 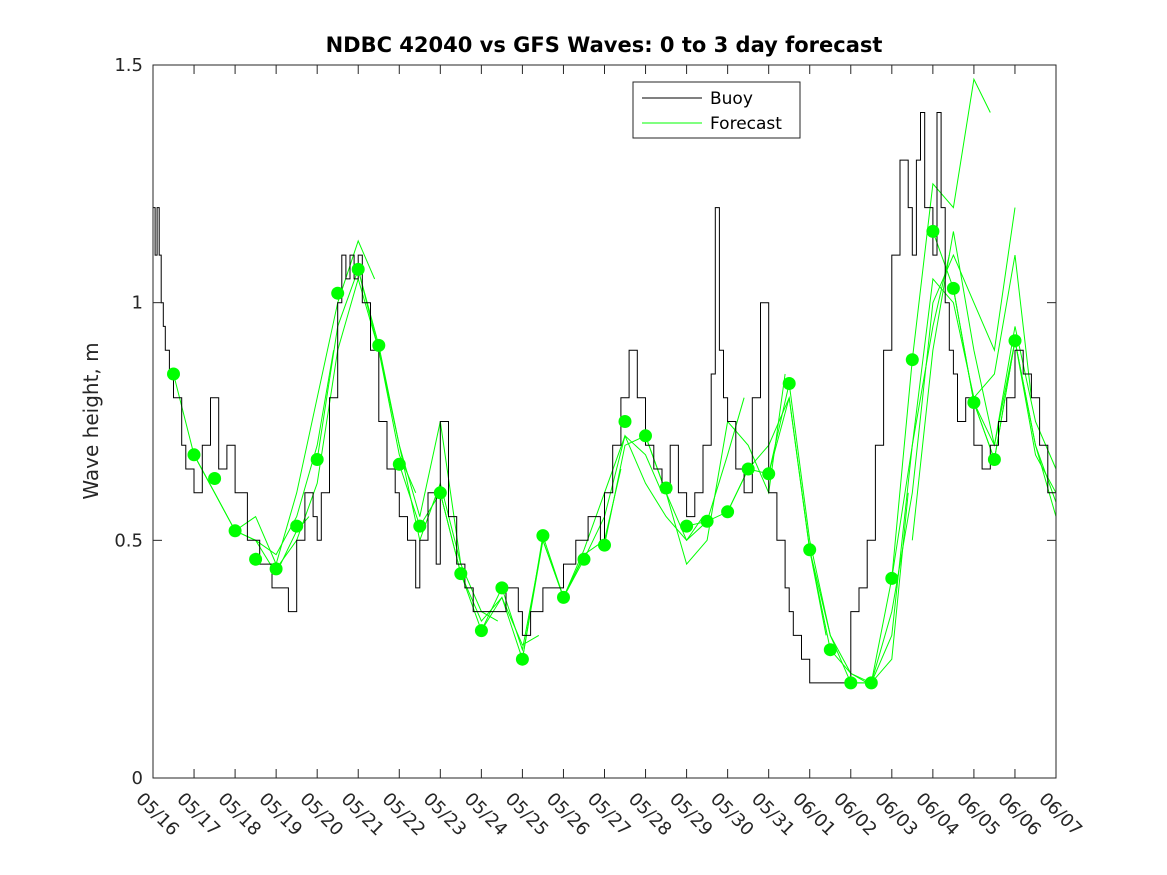 What do you see at coordinates (937, 815) in the screenshot?
I see `x-tick-label: 06/04` at bounding box center [937, 815].